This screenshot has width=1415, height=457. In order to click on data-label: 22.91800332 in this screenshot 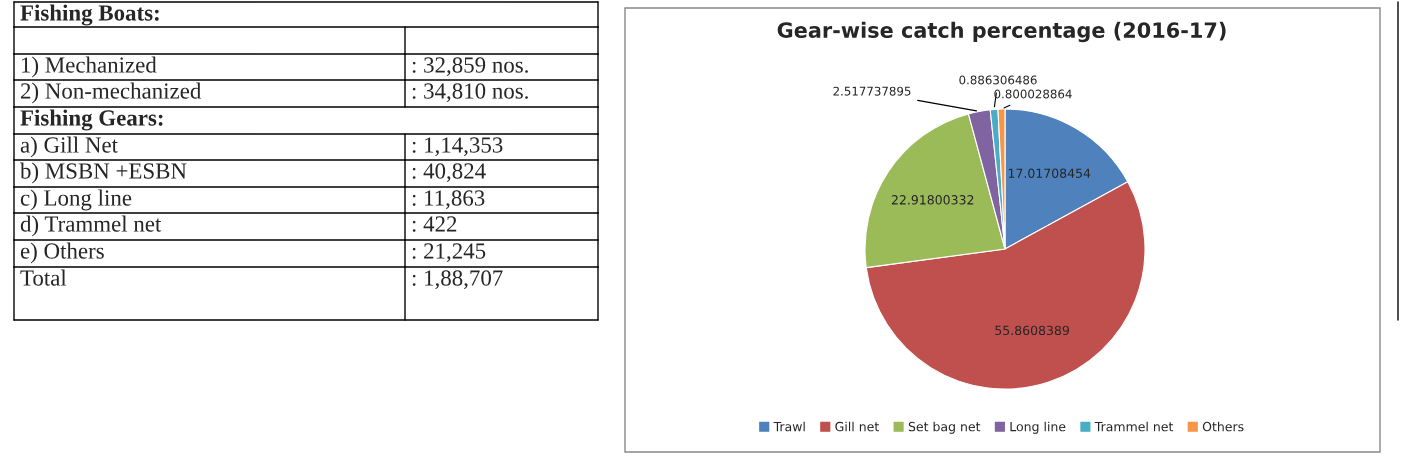, I will do `click(932, 200)`.